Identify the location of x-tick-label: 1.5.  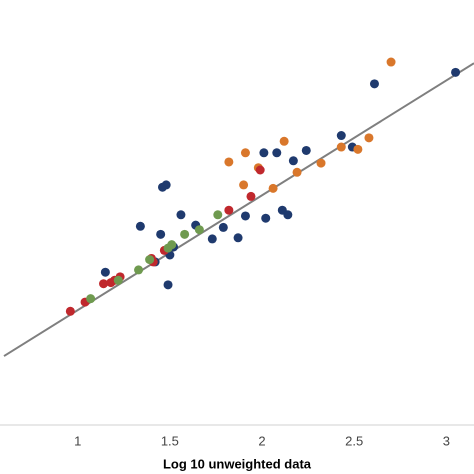
(170, 440).